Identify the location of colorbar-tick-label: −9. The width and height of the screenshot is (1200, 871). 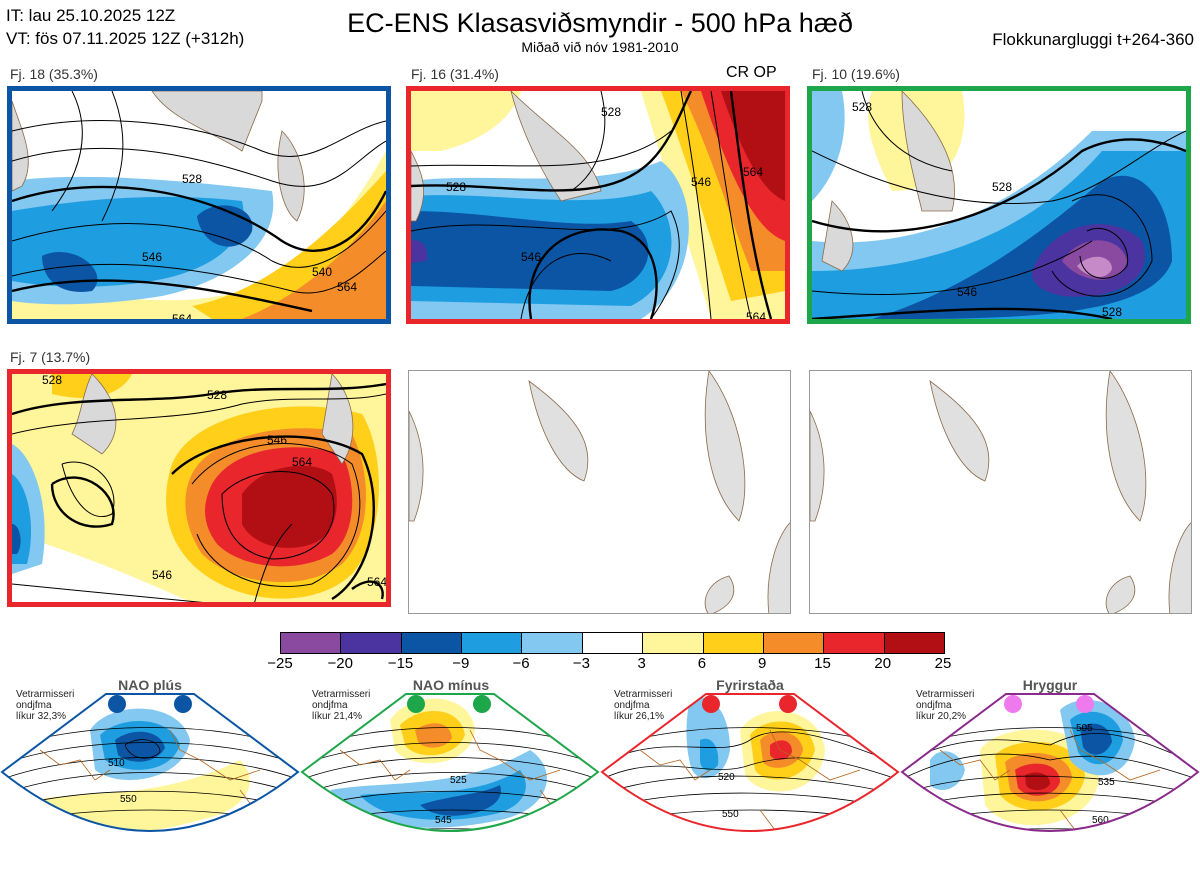
(461, 663).